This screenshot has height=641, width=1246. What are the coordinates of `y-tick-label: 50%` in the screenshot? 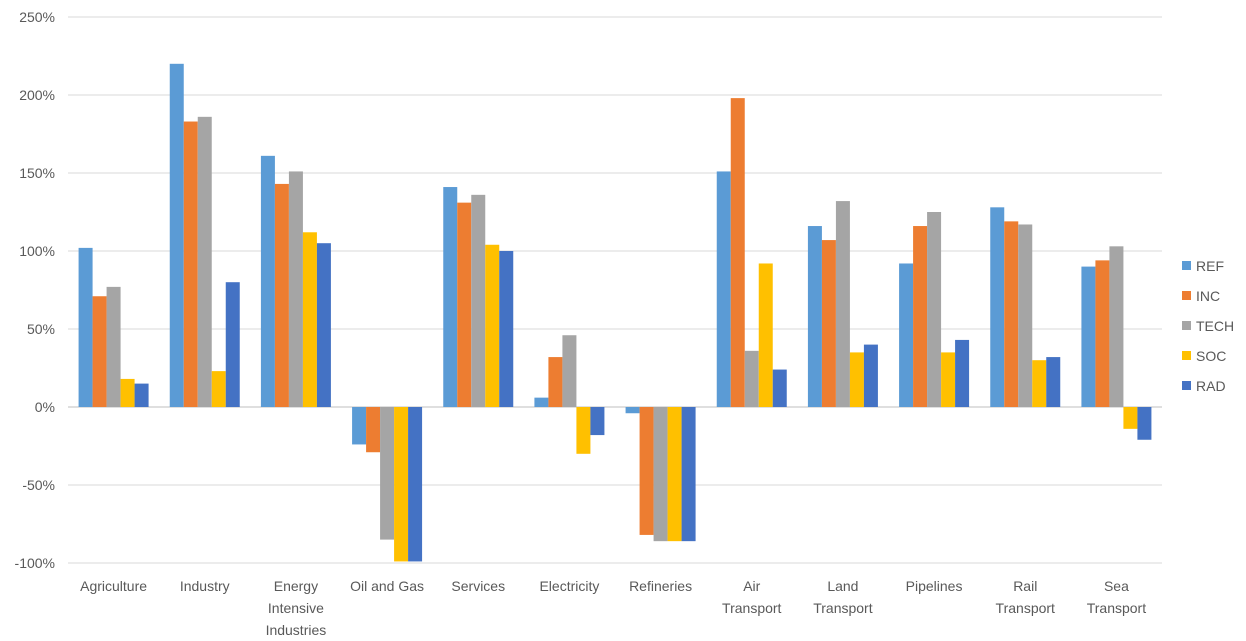 It's located at (41, 329).